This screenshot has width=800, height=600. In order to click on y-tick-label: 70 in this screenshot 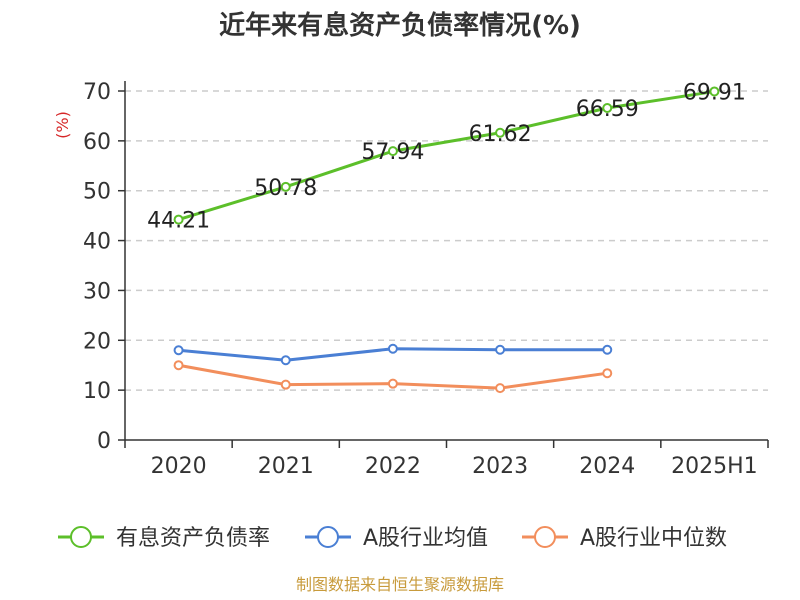, I will do `click(97, 92)`.